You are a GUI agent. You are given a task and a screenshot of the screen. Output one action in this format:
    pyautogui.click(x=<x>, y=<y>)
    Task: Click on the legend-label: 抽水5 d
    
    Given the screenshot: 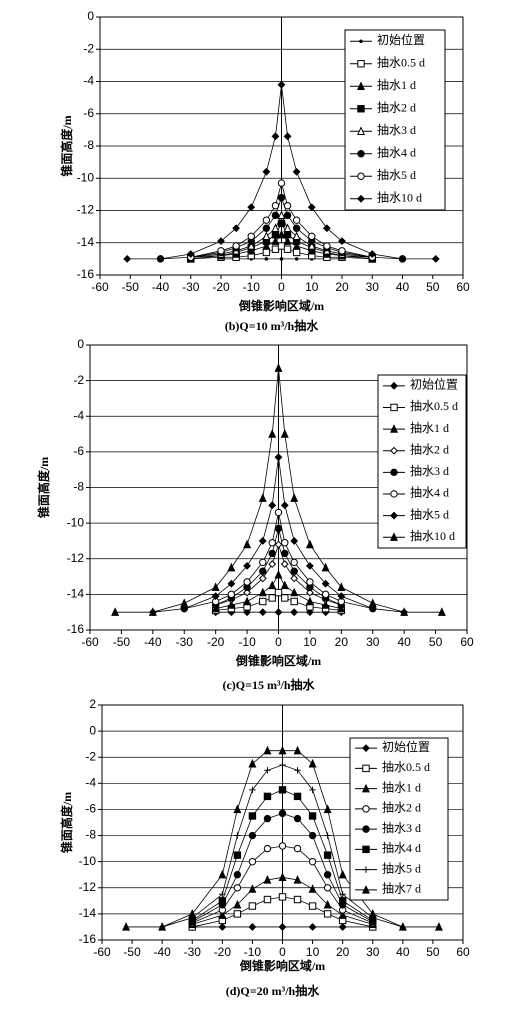 What is the action you would take?
    pyautogui.click(x=429, y=514)
    